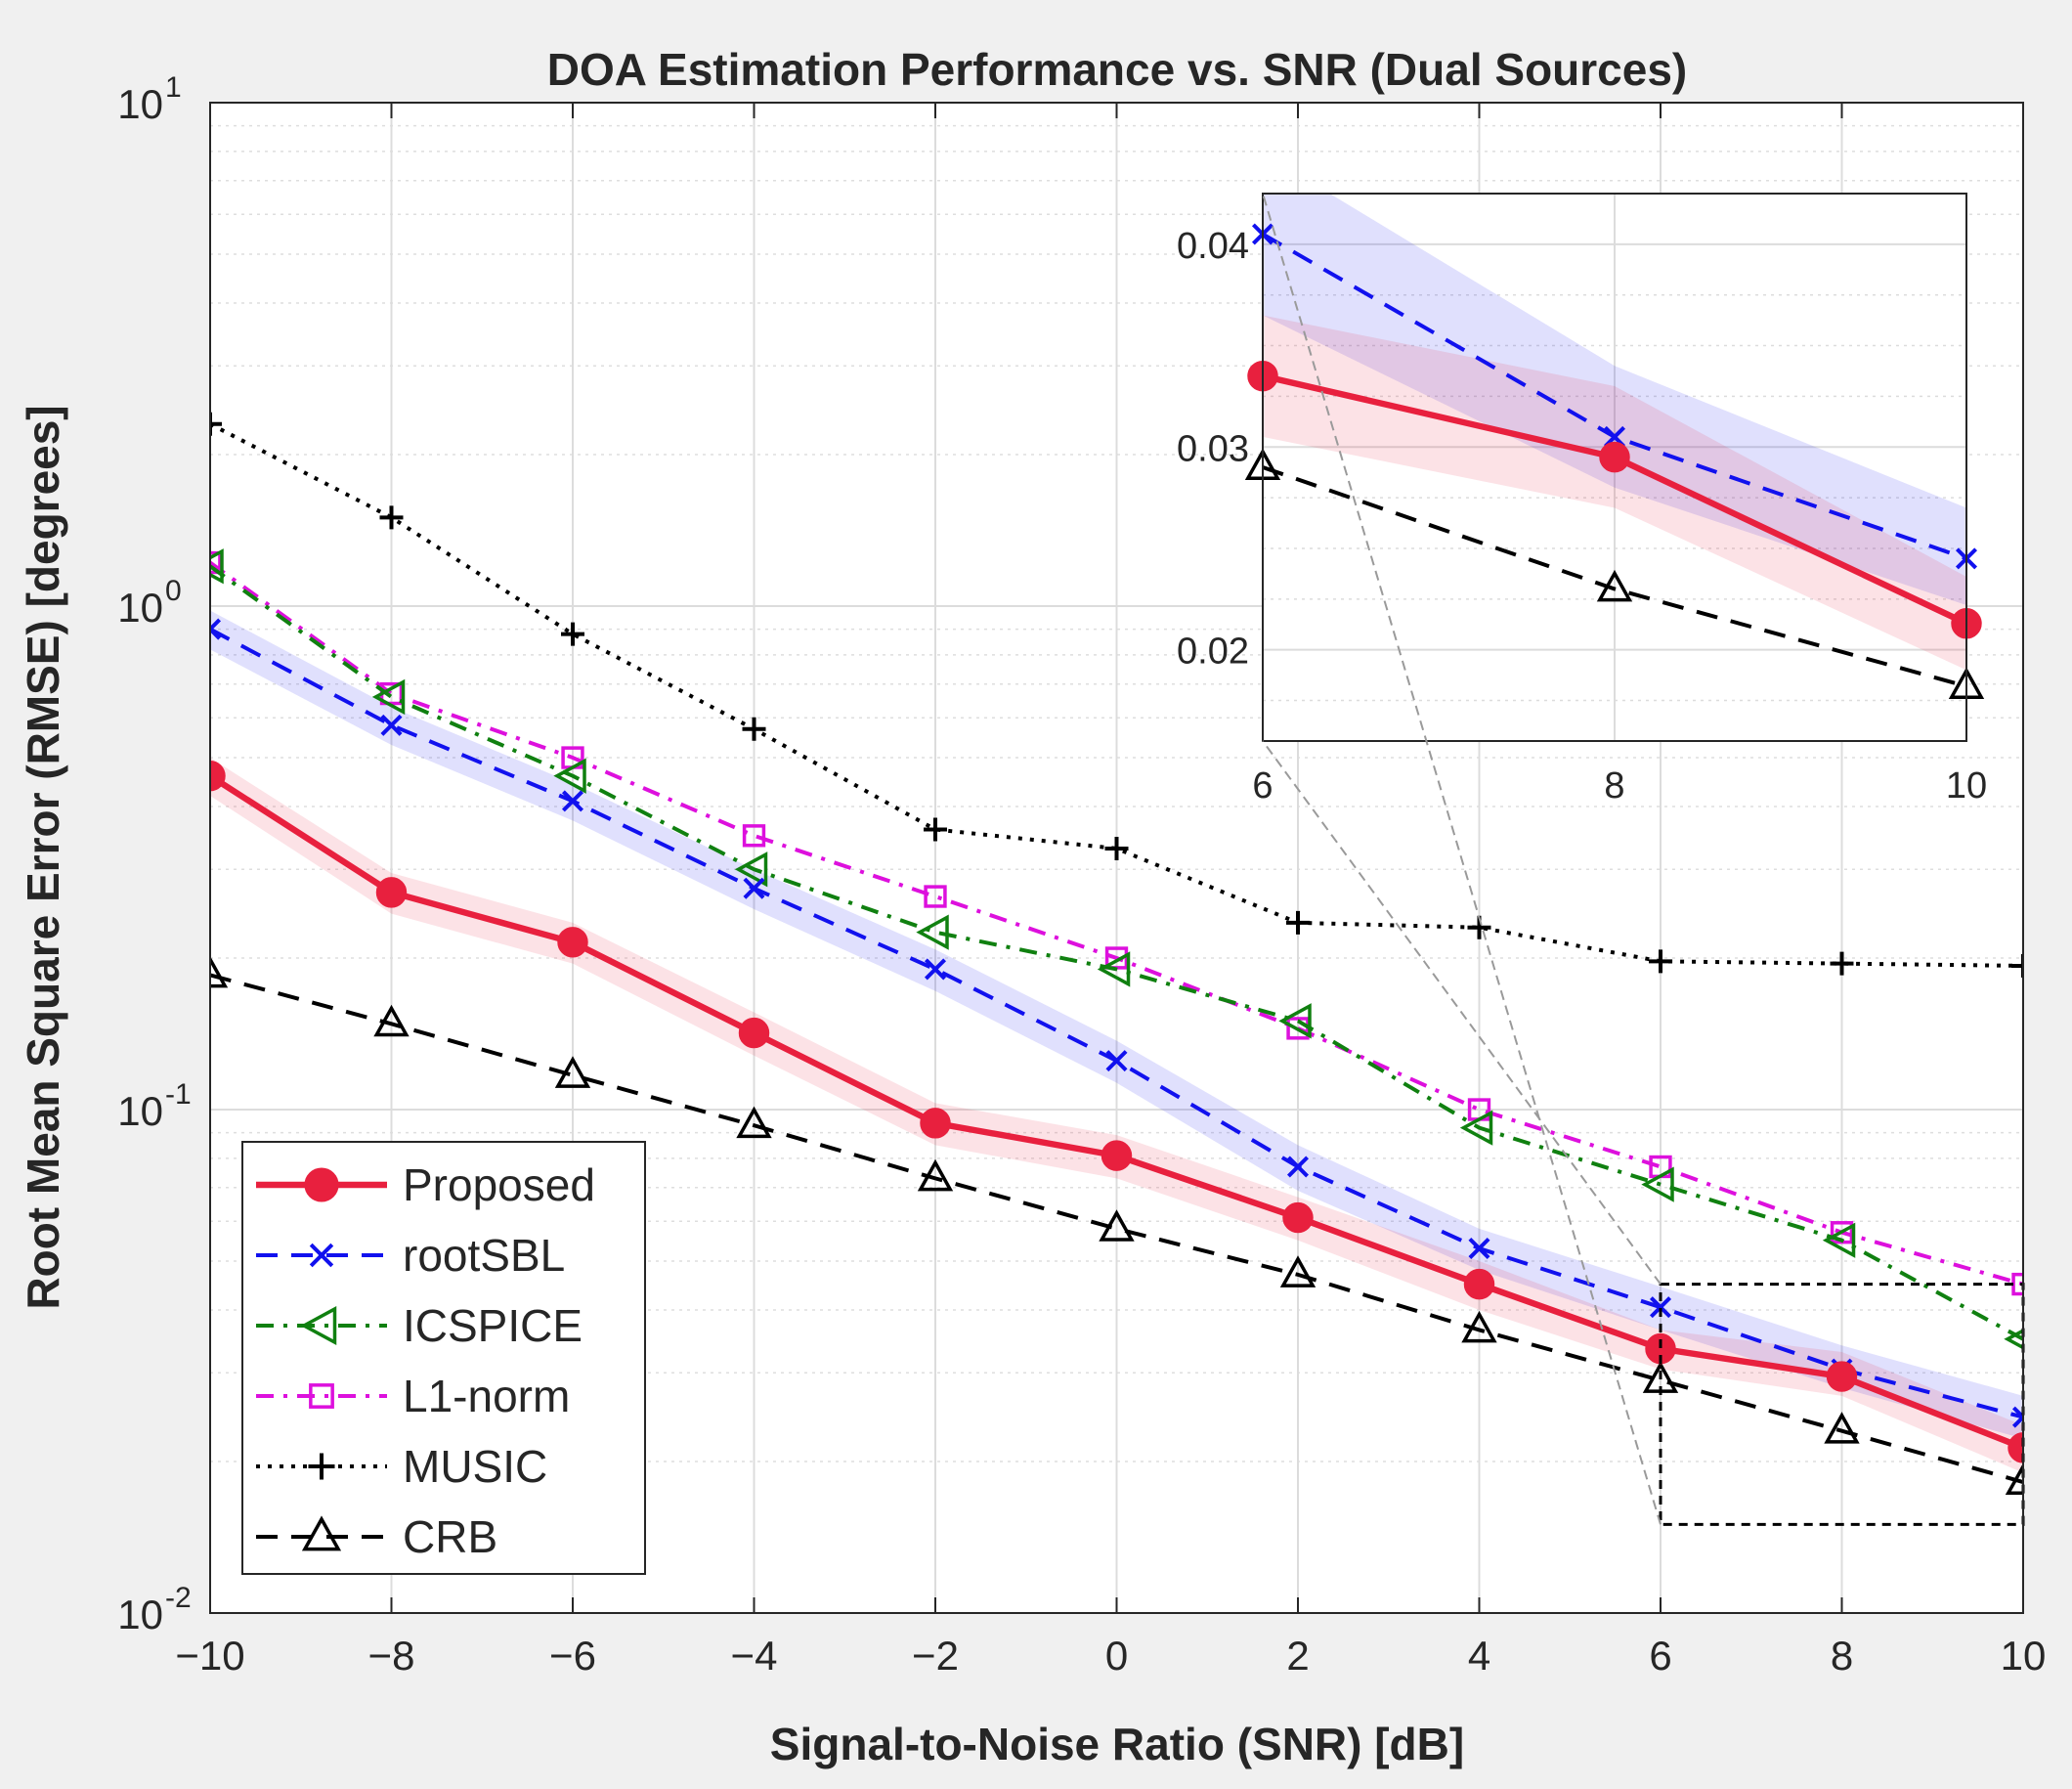  I want to click on x-tick-label: 10, so click(2024, 1656).